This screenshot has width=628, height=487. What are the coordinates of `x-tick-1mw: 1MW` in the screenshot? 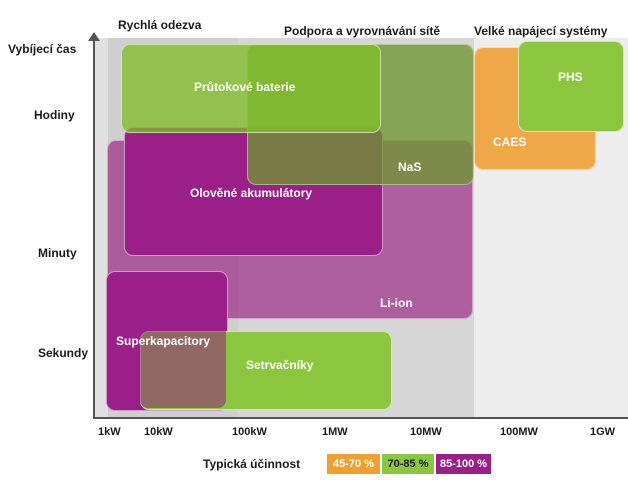 It's located at (335, 432).